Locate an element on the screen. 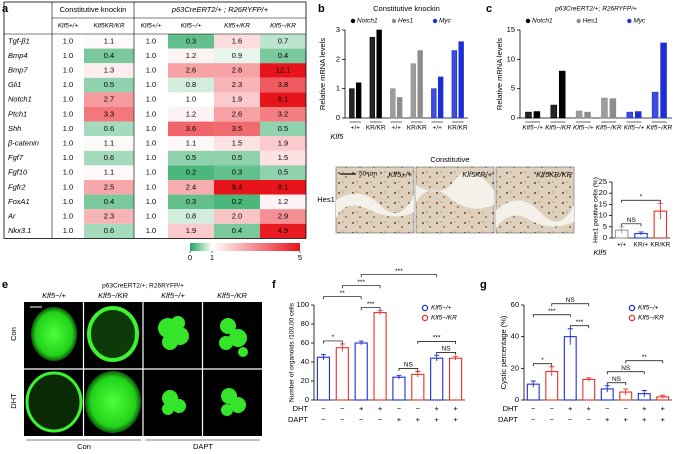  column-header: Klf5−/KR is located at coordinates (283, 26).